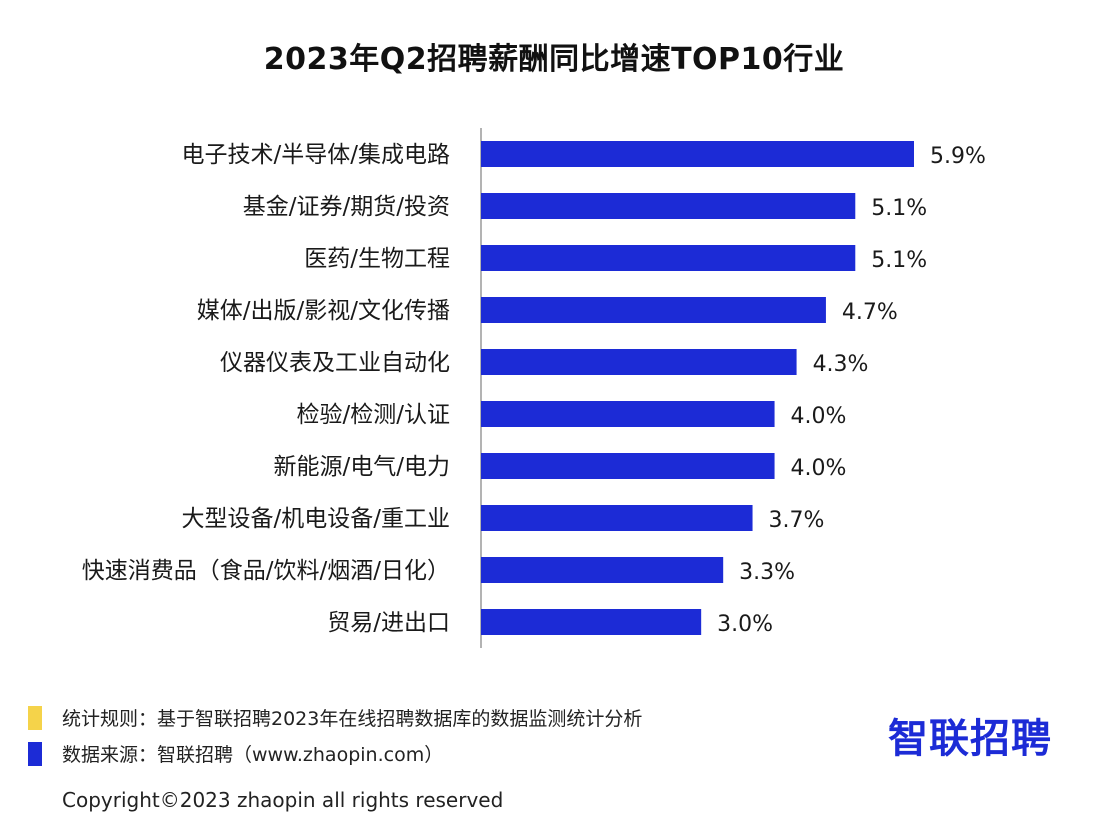 The image size is (1108, 838). What do you see at coordinates (745, 624) in the screenshot?
I see `value-label: 3.0%` at bounding box center [745, 624].